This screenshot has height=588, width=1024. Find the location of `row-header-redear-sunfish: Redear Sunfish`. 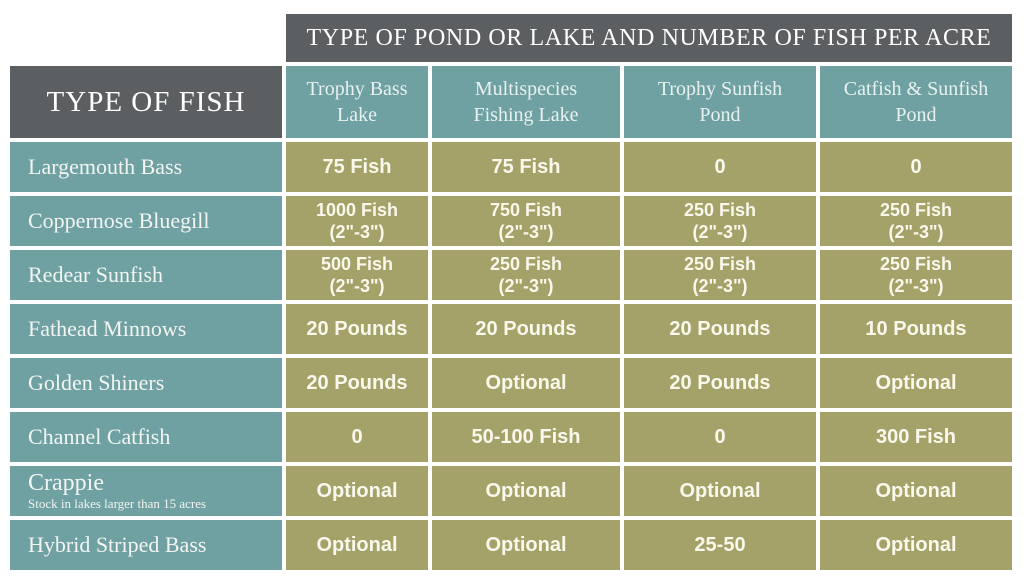

row-header-redear-sunfish: Redear Sunfish is located at coordinates (146, 275).